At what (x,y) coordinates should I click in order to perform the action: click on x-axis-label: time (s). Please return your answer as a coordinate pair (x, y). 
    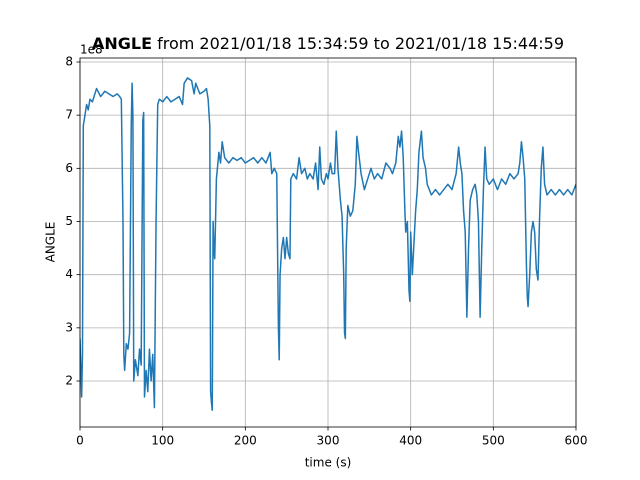
    Looking at the image, I should click on (328, 463).